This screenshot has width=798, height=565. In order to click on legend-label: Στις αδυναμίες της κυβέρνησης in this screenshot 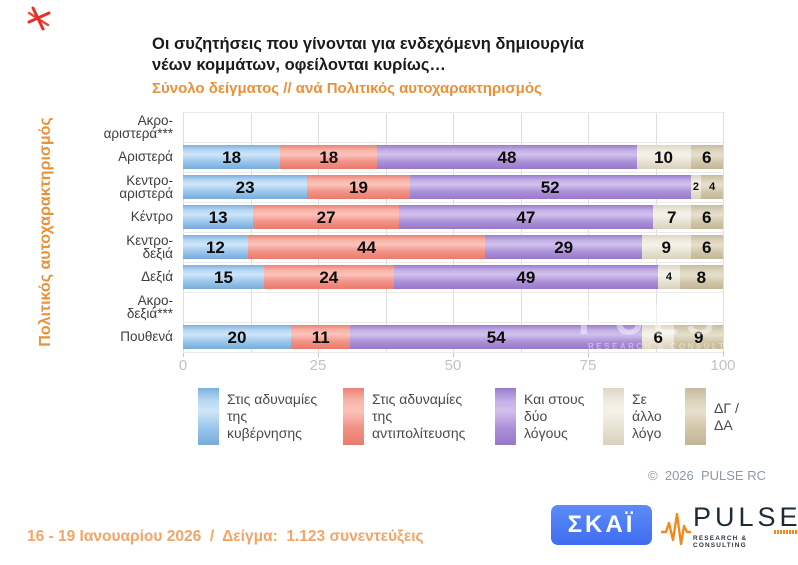, I will do `click(272, 416)`.